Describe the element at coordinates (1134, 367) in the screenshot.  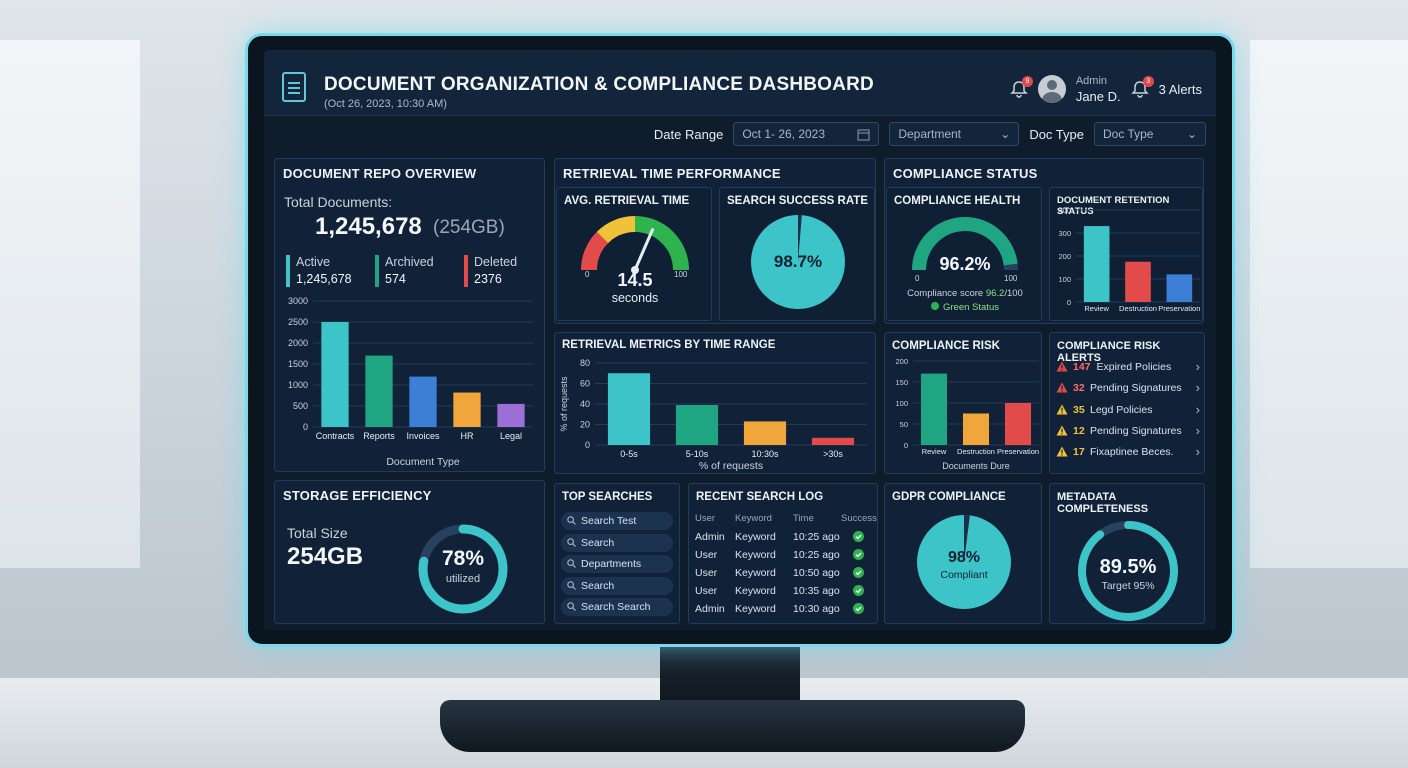
I see `alert-label: Expired Policies` at that location.